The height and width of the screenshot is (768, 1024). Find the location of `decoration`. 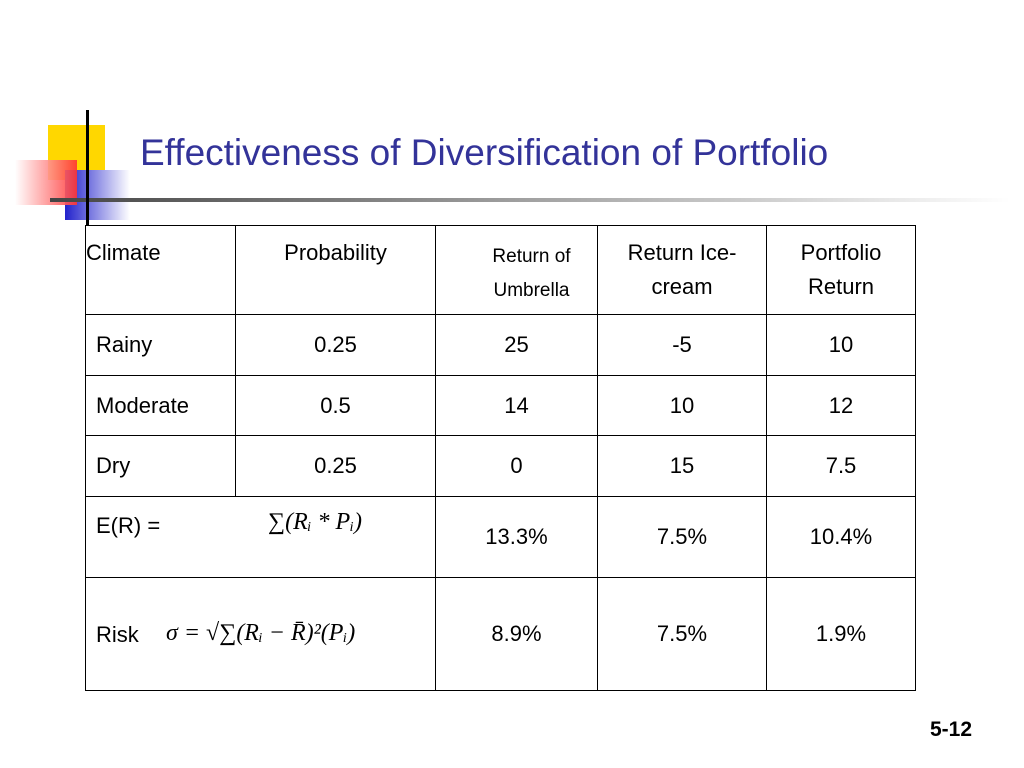

decoration is located at coordinates (512, 167).